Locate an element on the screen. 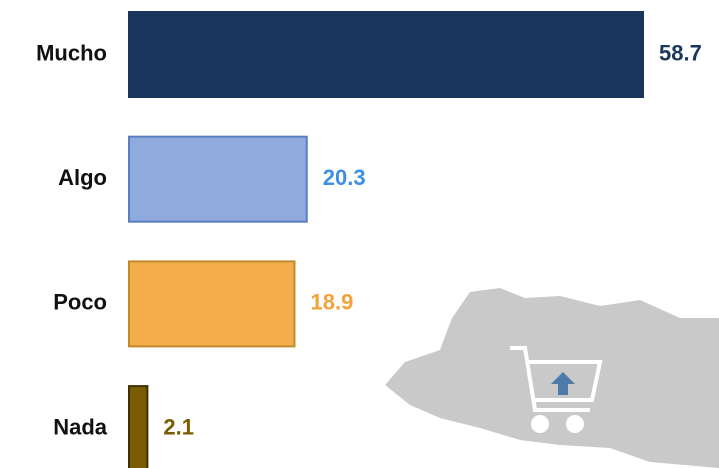 The height and width of the screenshot is (468, 719). value-label: 2.1 is located at coordinates (178, 426).